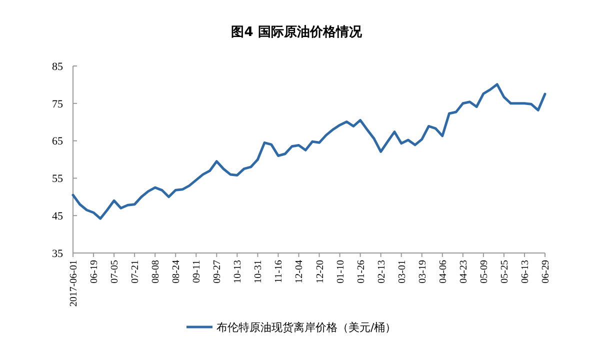  Describe the element at coordinates (422, 272) in the screenshot. I see `x-tick-label: 03-19` at that location.